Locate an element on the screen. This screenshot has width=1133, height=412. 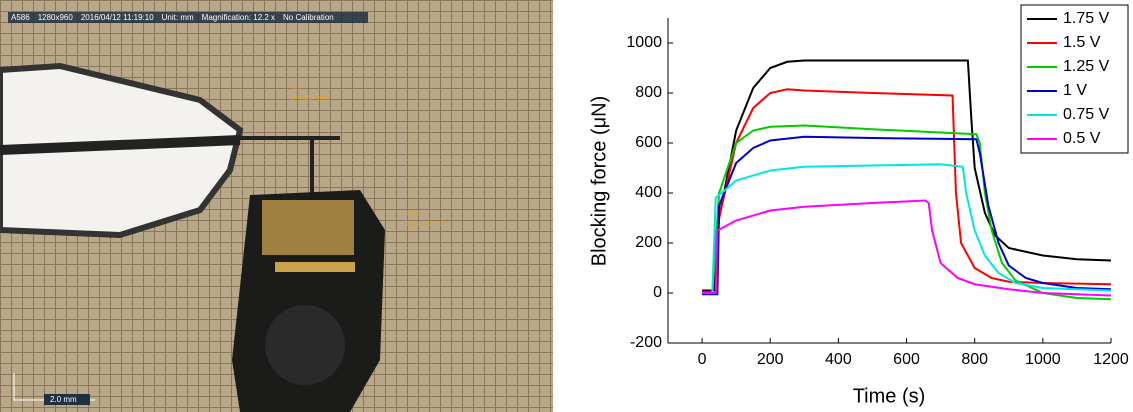
y-tick-label: -200 is located at coordinates (646, 342).